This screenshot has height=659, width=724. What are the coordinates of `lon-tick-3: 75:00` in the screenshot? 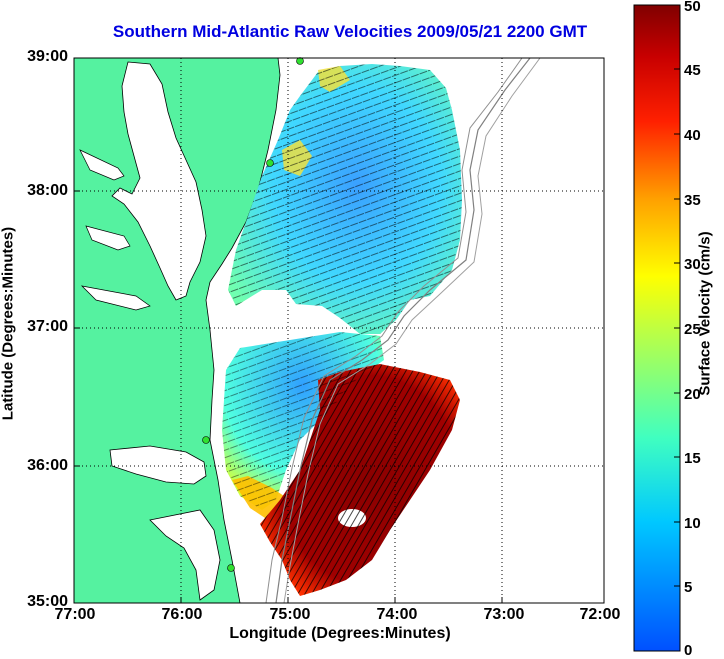 It's located at (290, 614).